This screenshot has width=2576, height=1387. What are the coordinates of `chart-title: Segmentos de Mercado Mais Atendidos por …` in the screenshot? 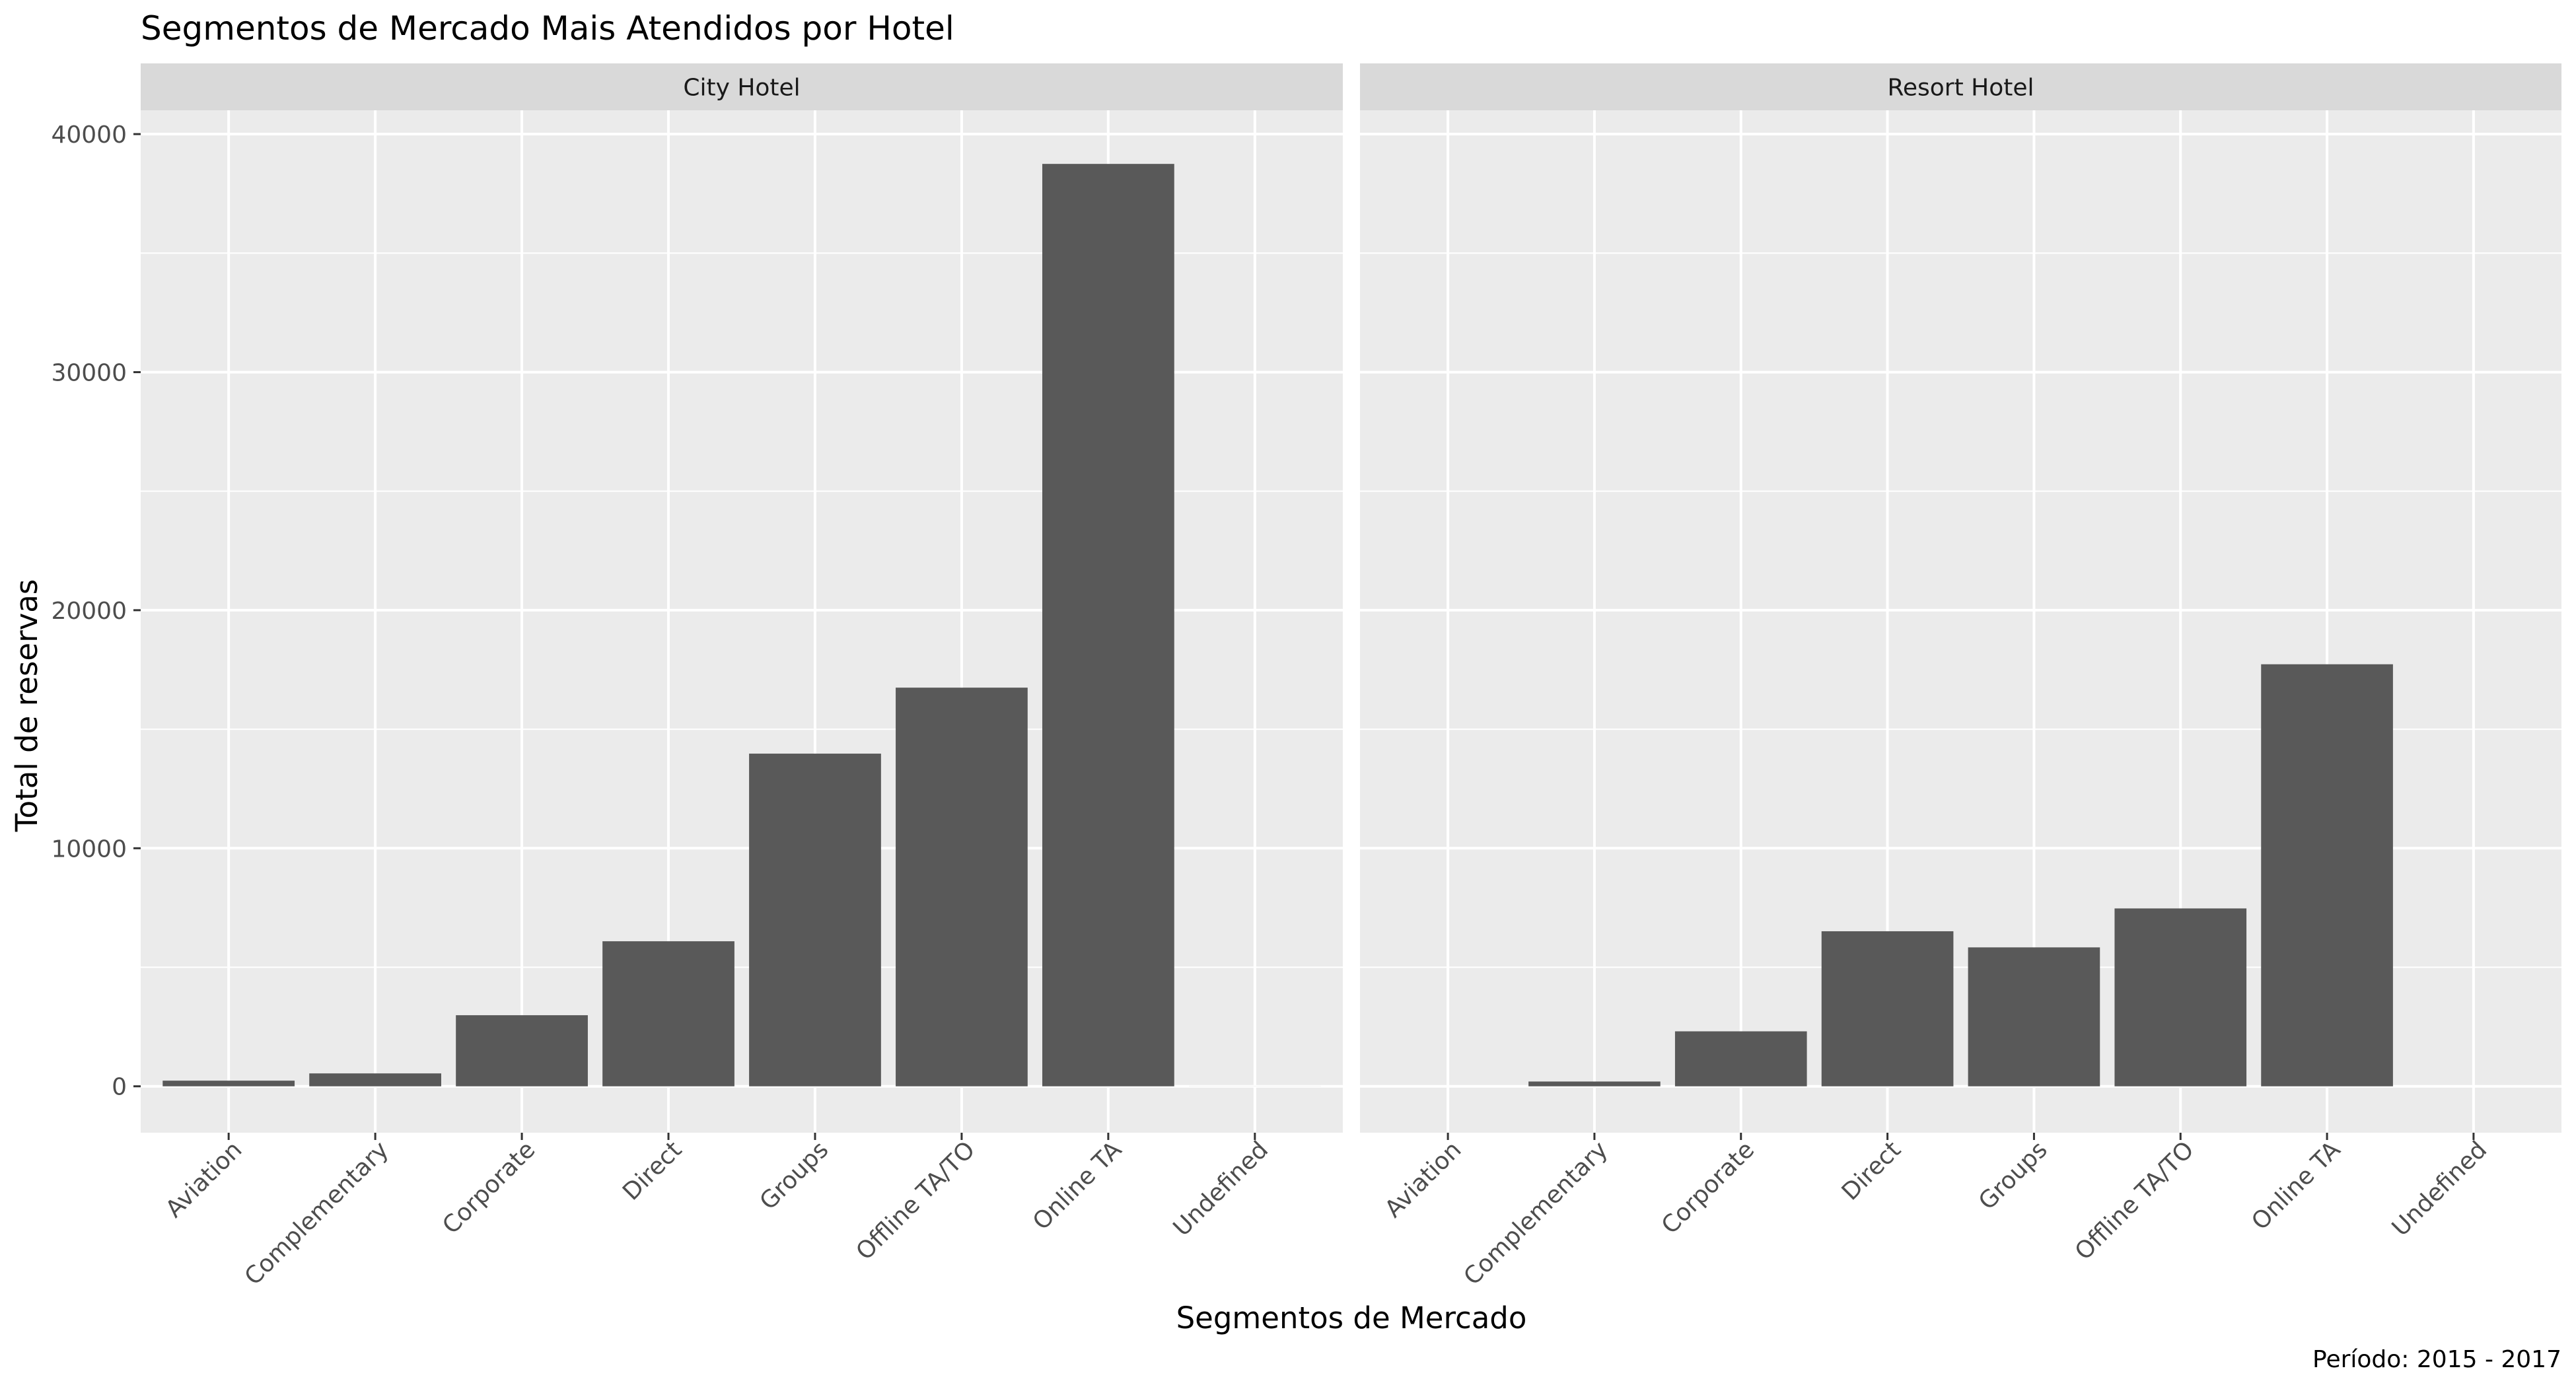 It's located at (547, 28).